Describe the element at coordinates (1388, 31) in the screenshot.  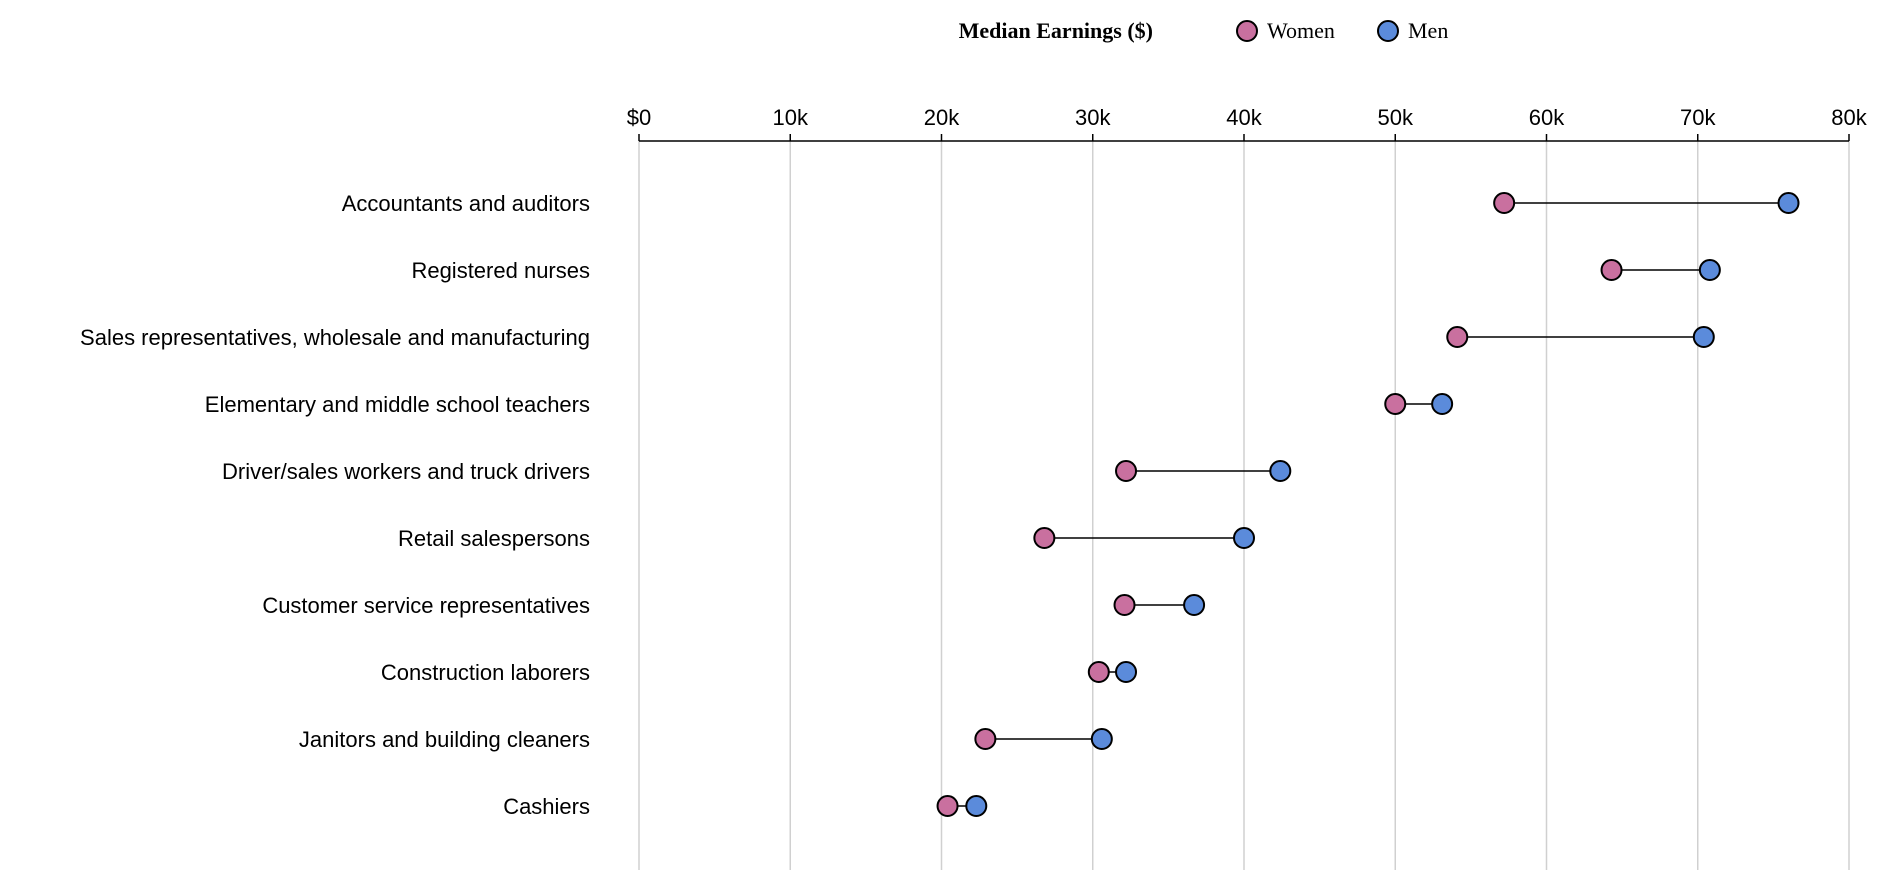
I see `legend-marker-men` at that location.